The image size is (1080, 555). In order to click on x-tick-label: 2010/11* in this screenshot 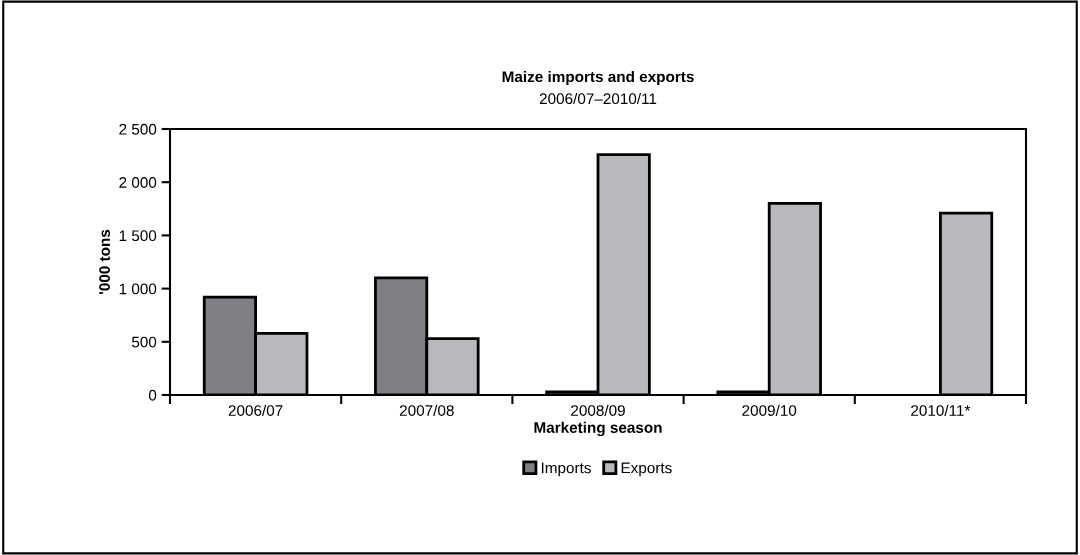, I will do `click(941, 410)`.